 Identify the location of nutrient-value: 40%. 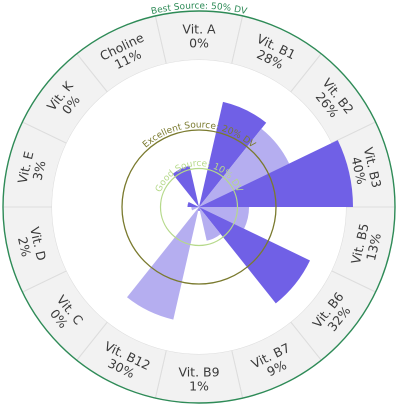
(358, 170).